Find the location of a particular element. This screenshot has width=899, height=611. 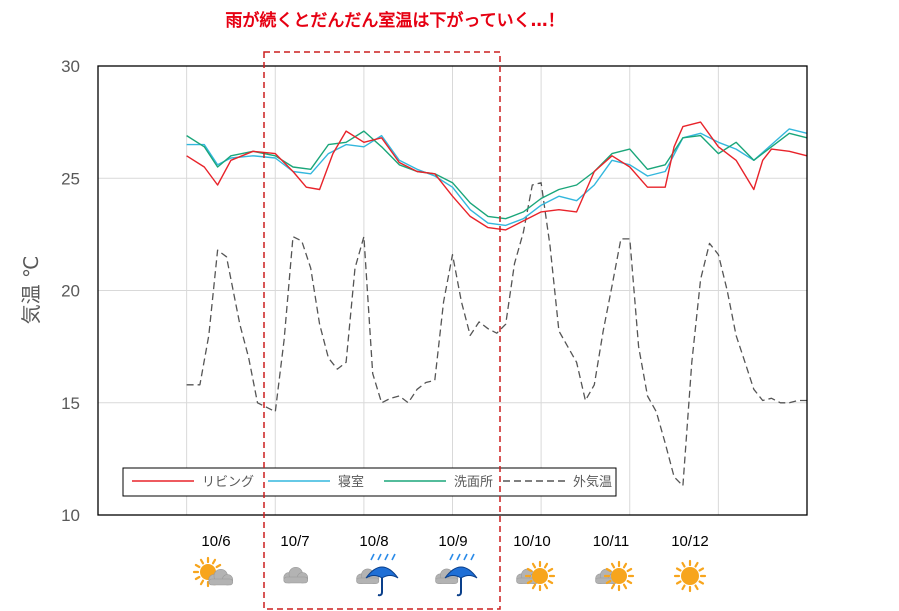

weather-icons is located at coordinates (449, 575).